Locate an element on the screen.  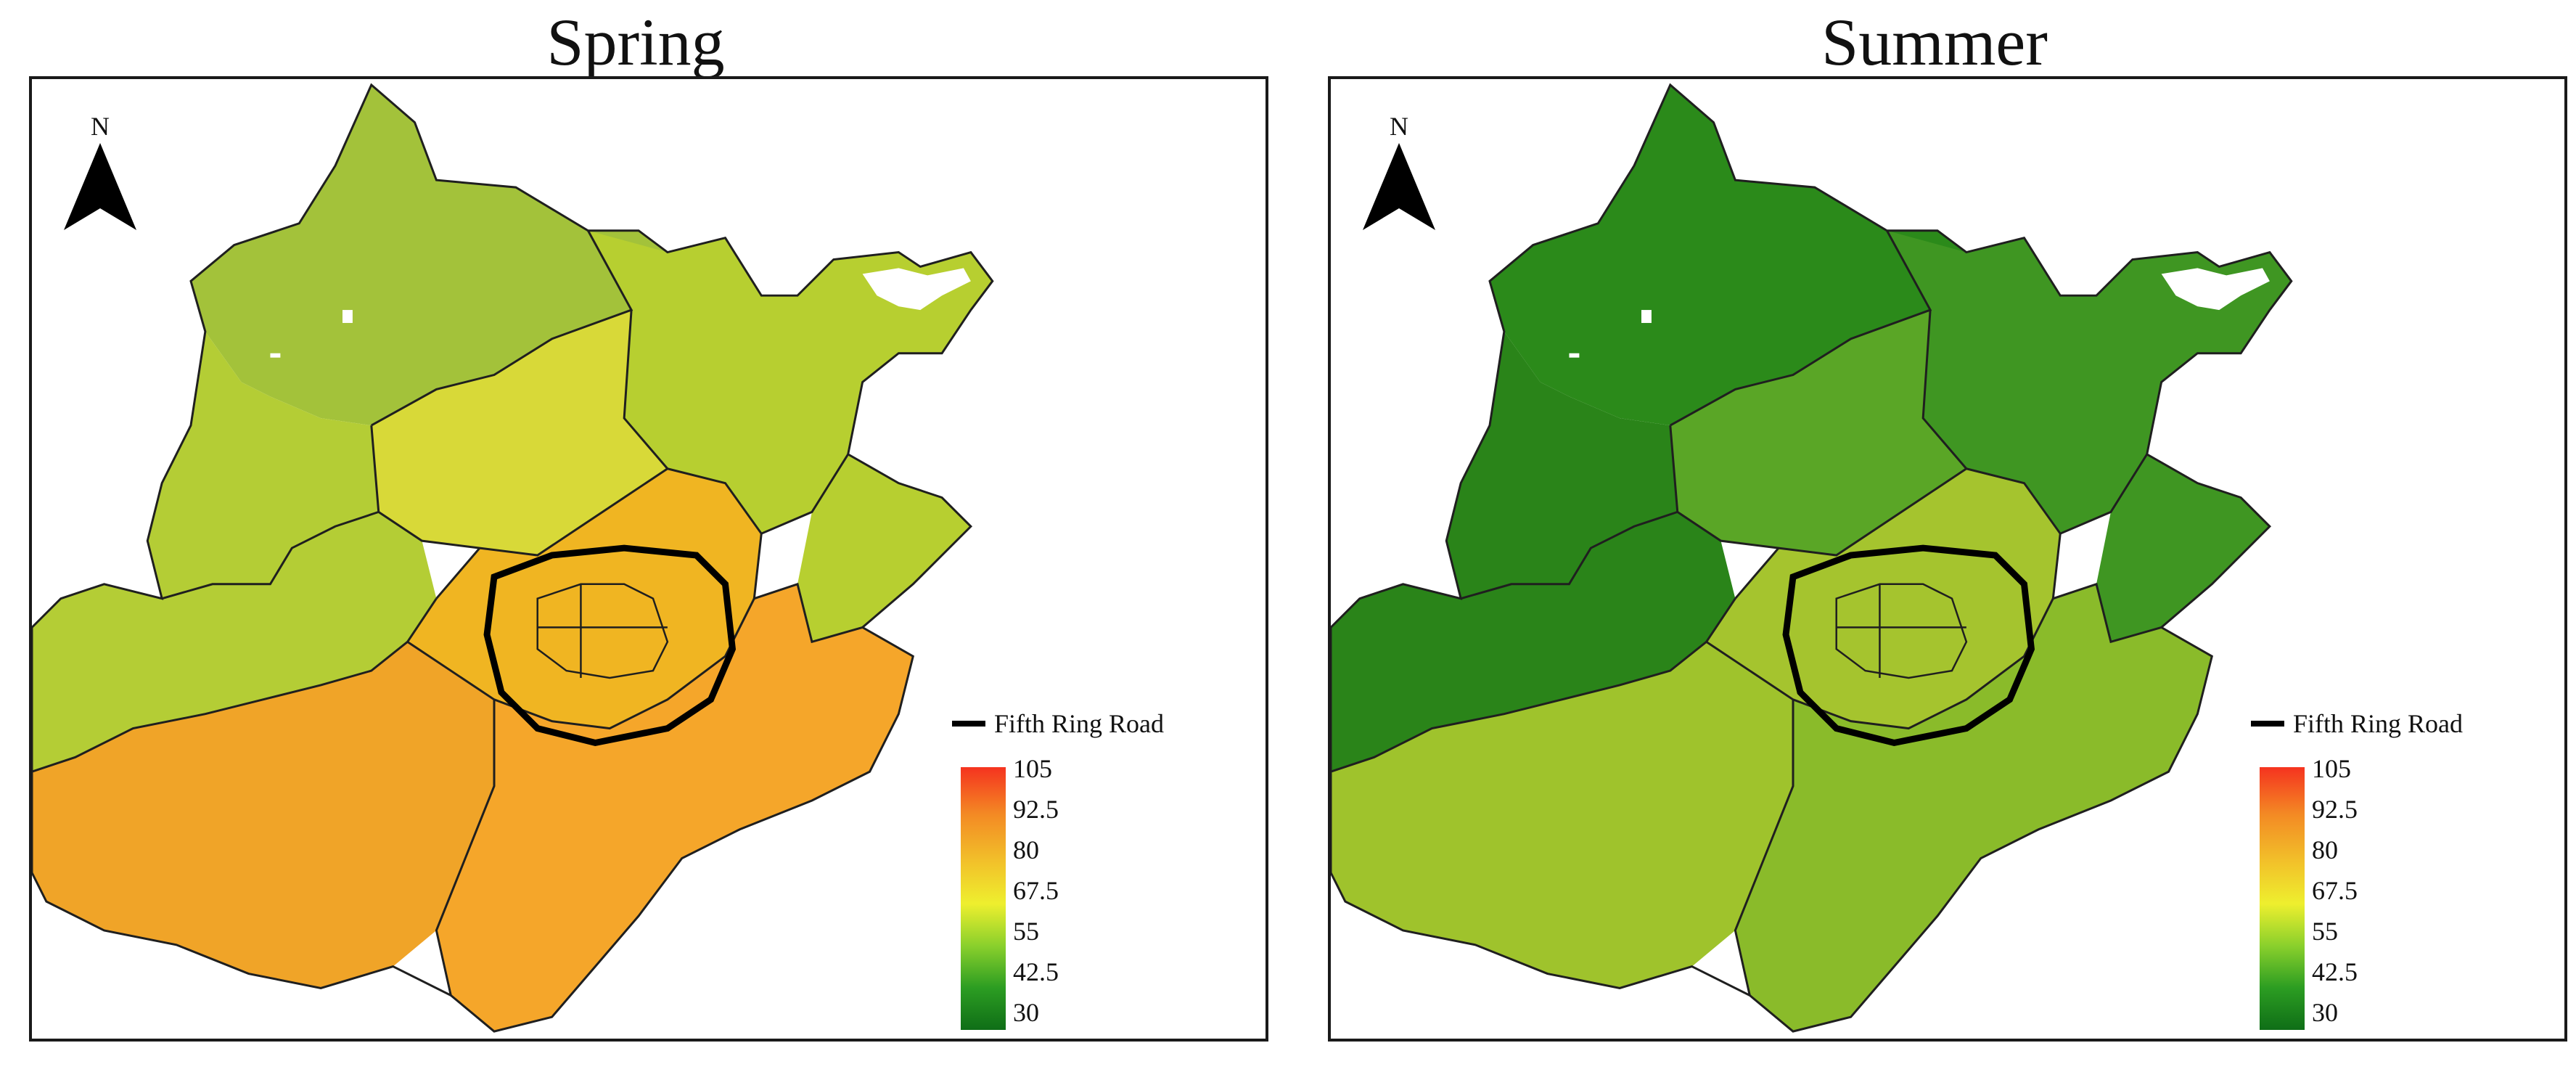
panel-title: Spring is located at coordinates (635, 42).